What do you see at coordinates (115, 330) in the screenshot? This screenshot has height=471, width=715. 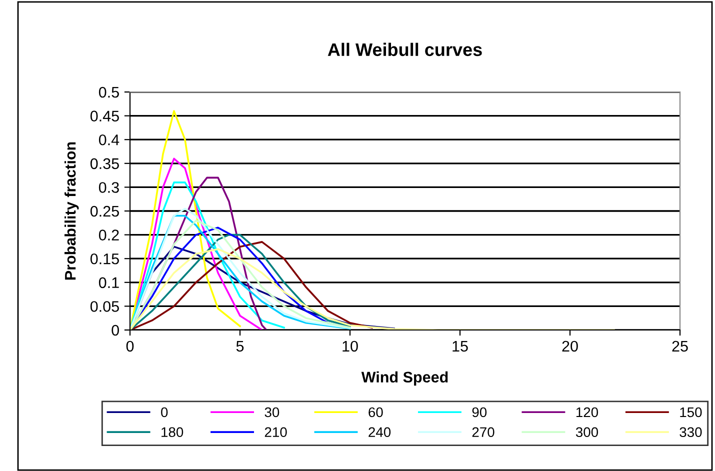 I see `y-tick-label: 0` at bounding box center [115, 330].